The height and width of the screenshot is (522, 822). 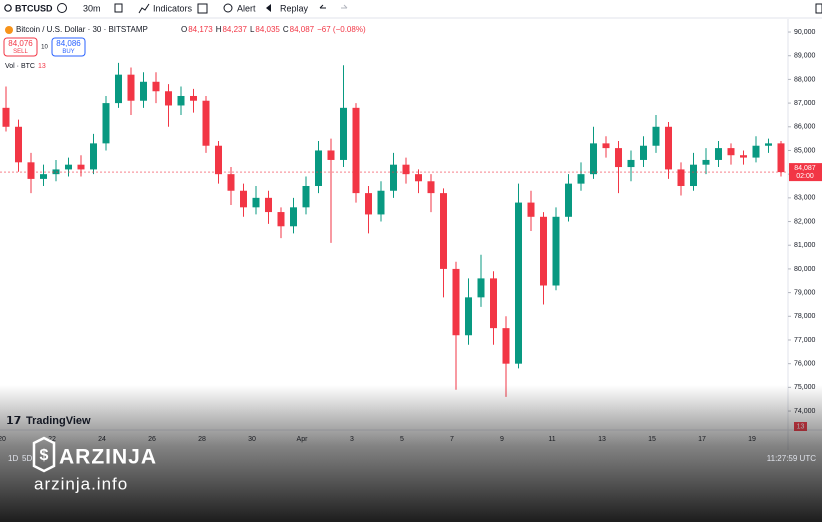 What do you see at coordinates (294, 8) in the screenshot?
I see `replay: Replay` at bounding box center [294, 8].